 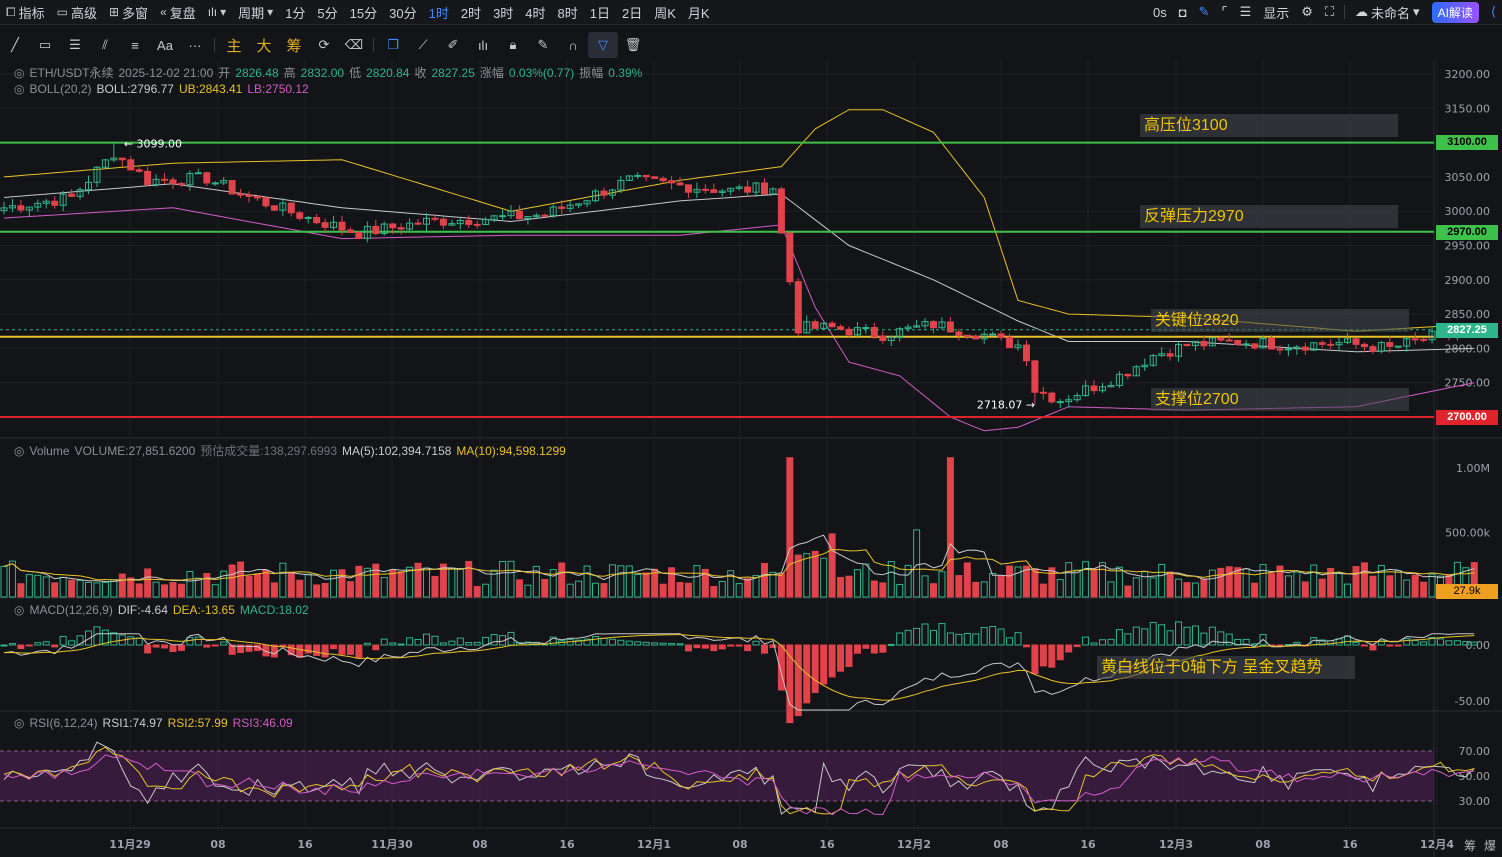 What do you see at coordinates (363, 13) in the screenshot?
I see `interval-tab-2: 15分` at bounding box center [363, 13].